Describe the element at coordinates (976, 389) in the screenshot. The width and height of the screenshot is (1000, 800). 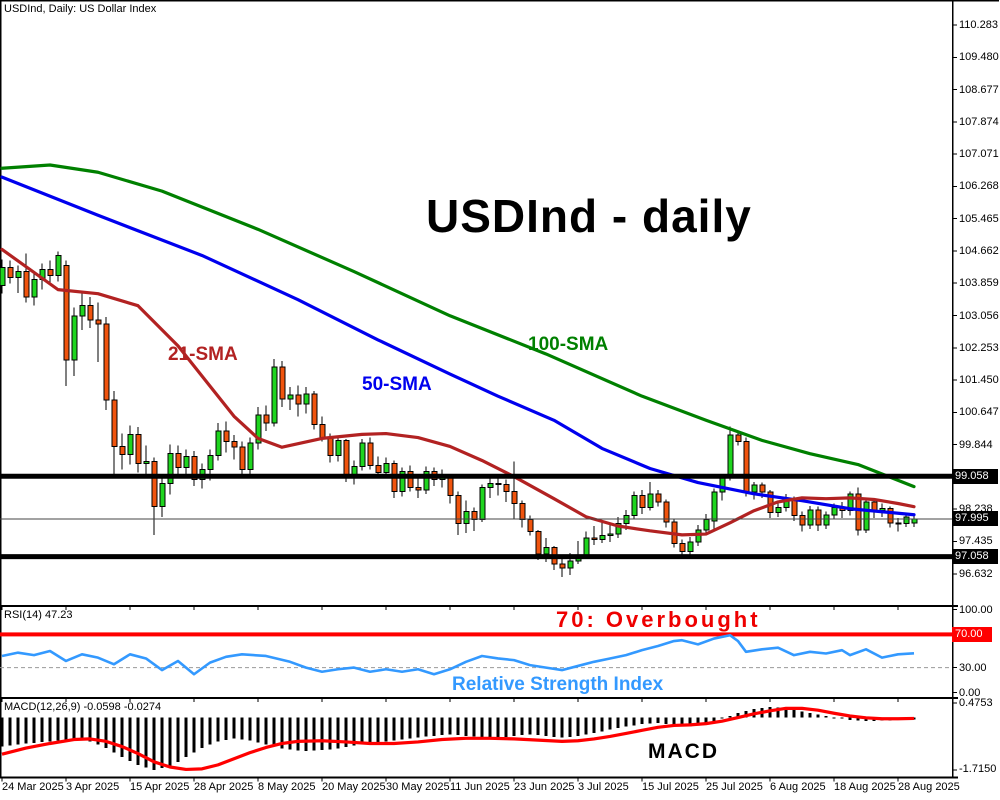
I see `price-axis` at that location.